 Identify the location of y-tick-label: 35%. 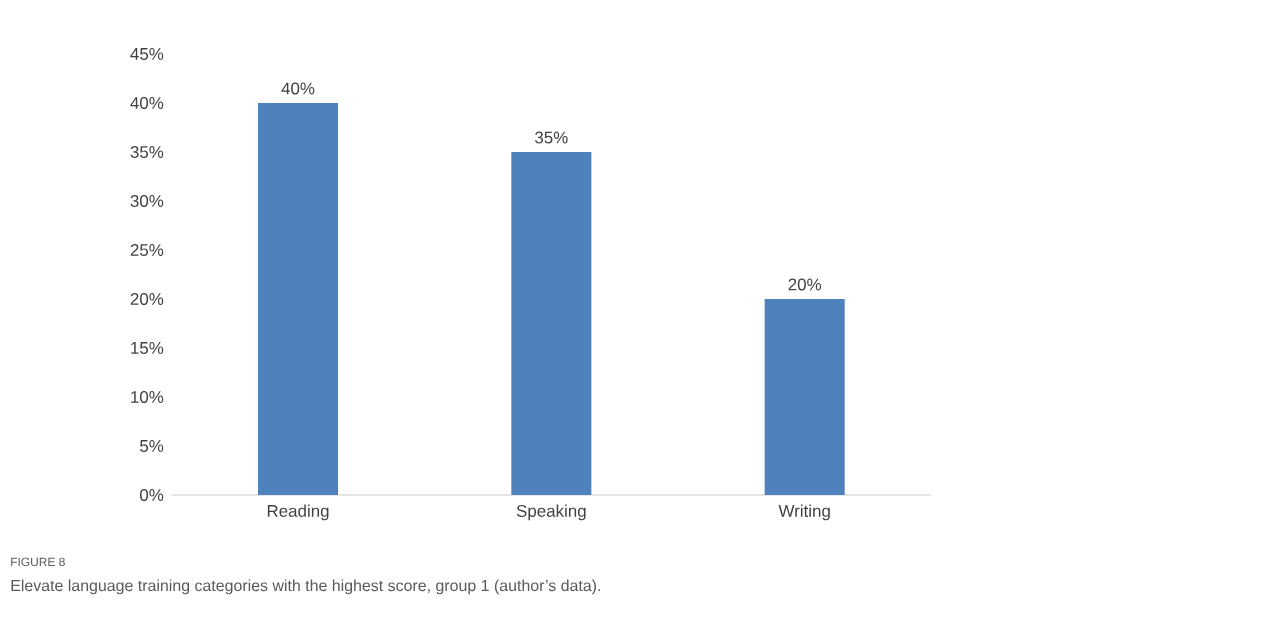
(147, 151).